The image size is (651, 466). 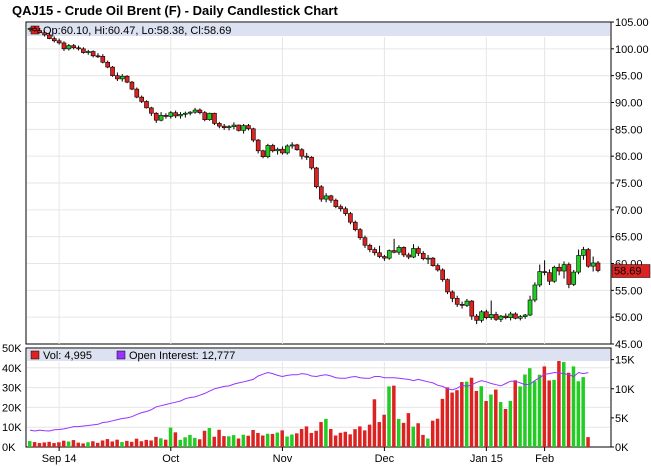 What do you see at coordinates (59, 459) in the screenshot?
I see `x-tick-label: Sep 14` at bounding box center [59, 459].